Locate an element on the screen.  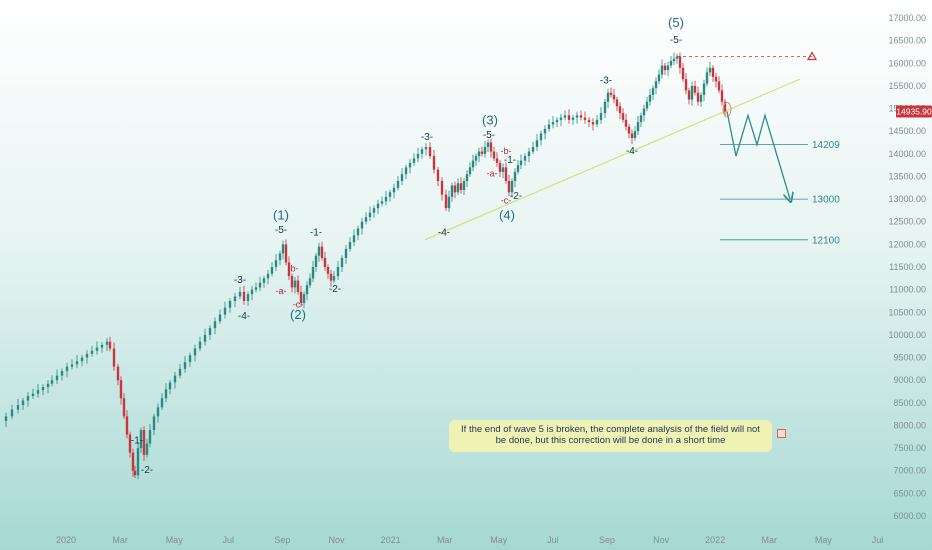
wave-label: -b- is located at coordinates (293, 269).